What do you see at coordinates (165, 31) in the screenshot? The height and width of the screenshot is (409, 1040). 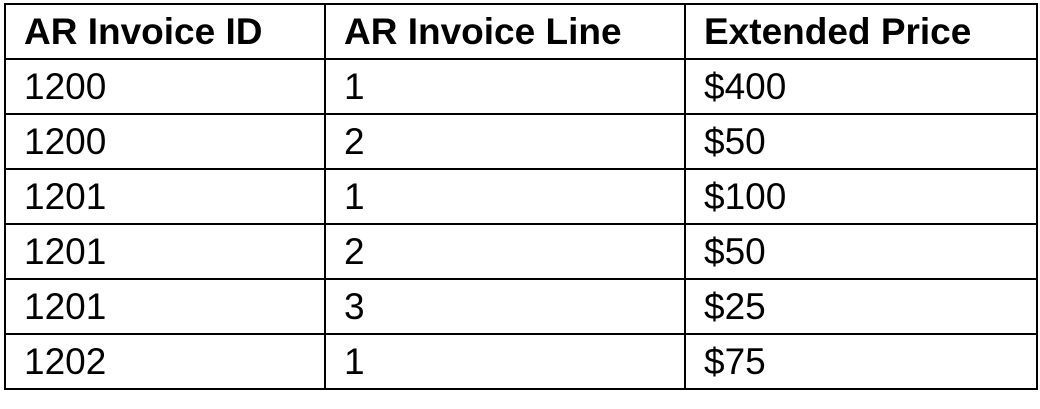 I see `header-ar-invoice-id: AR Invoice ID` at bounding box center [165, 31].